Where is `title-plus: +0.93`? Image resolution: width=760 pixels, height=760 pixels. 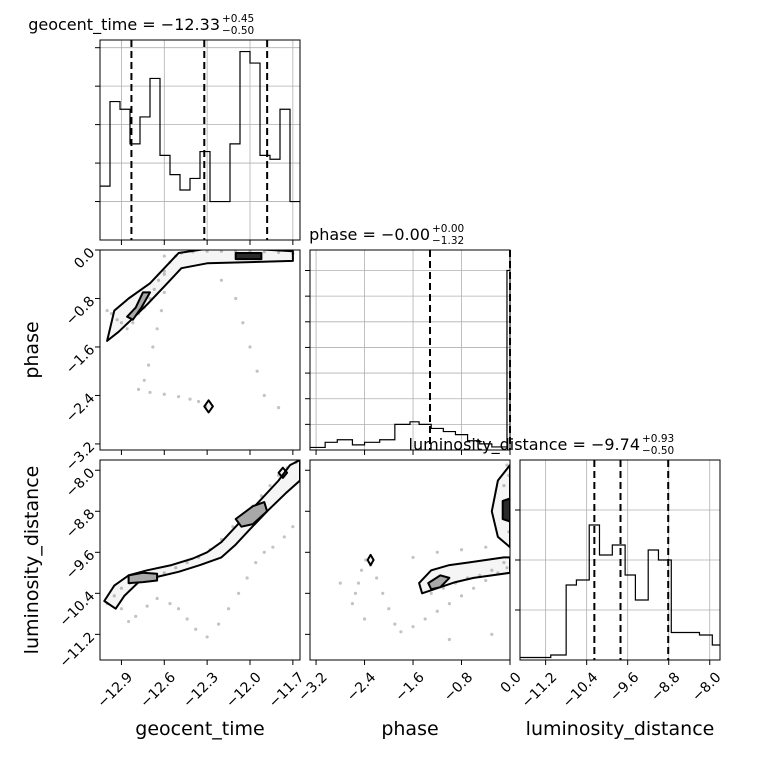 title-plus: +0.93 is located at coordinates (658, 439).